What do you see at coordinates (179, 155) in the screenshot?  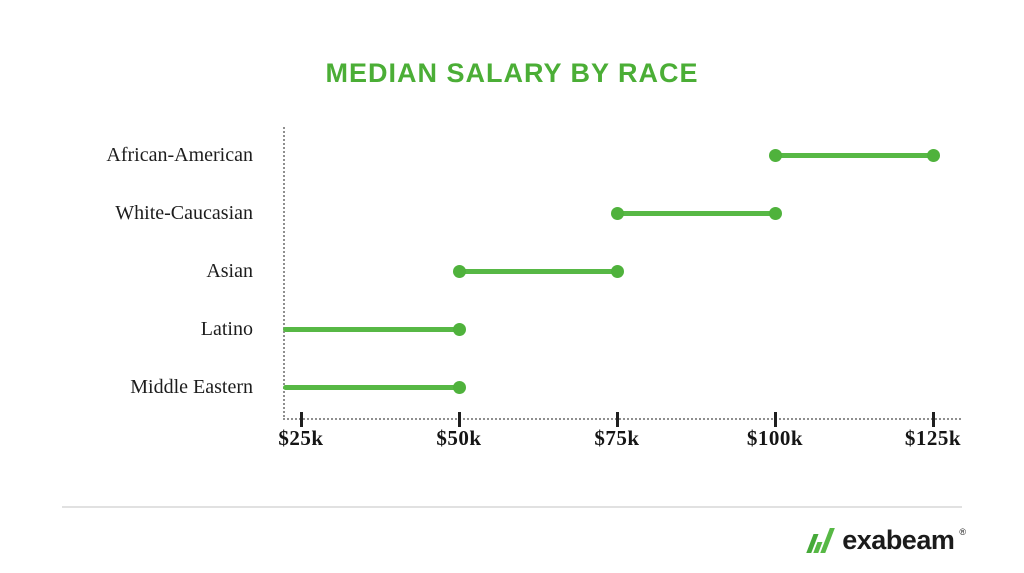 I see `y-axis-label: African-American` at bounding box center [179, 155].